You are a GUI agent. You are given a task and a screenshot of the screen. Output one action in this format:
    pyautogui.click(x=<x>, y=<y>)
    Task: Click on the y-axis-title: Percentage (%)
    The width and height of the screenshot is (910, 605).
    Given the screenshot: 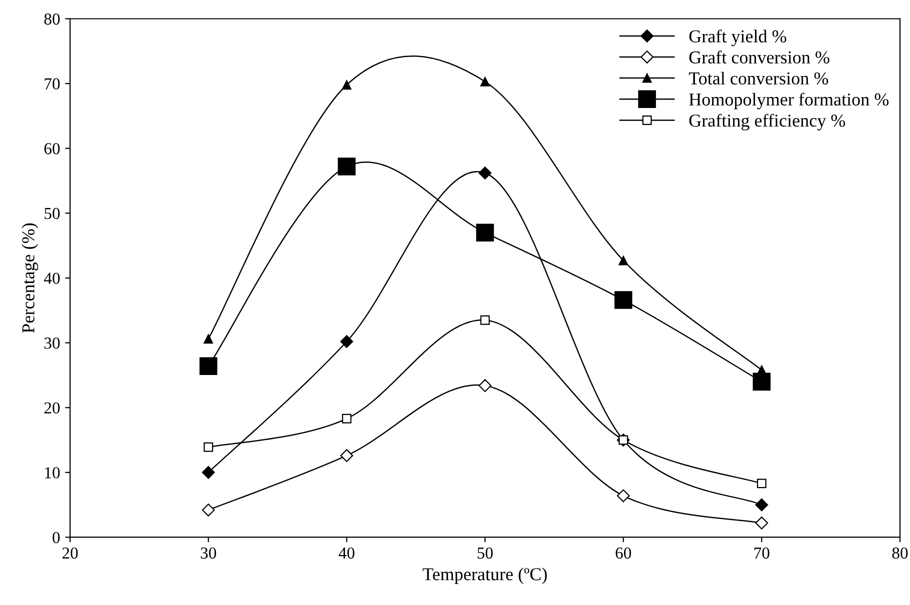 What is the action you would take?
    pyautogui.click(x=30, y=278)
    